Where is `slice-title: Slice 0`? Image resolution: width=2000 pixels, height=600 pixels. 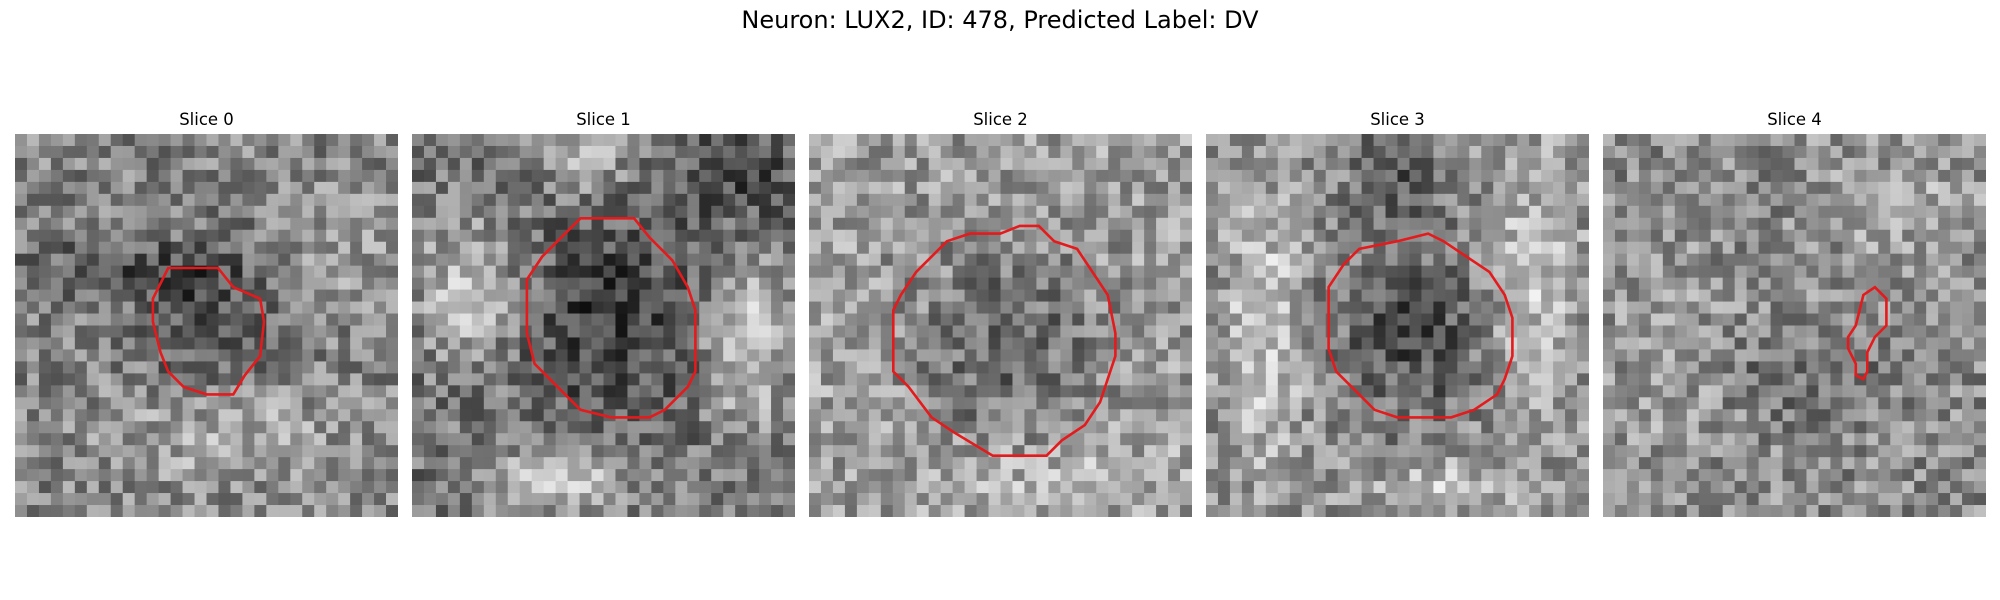 slice-title: Slice 0 is located at coordinates (206, 119).